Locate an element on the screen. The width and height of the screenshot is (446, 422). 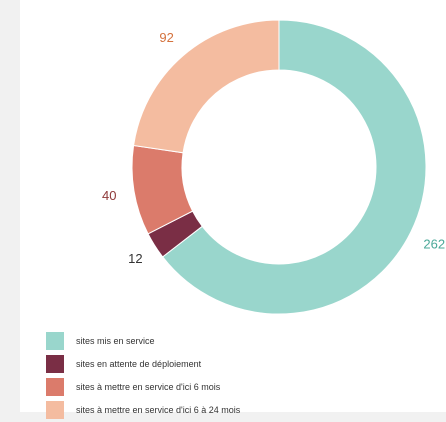
legend-item-6-mois: sites à mettre en service d'ici 6 mois is located at coordinates (143, 386).